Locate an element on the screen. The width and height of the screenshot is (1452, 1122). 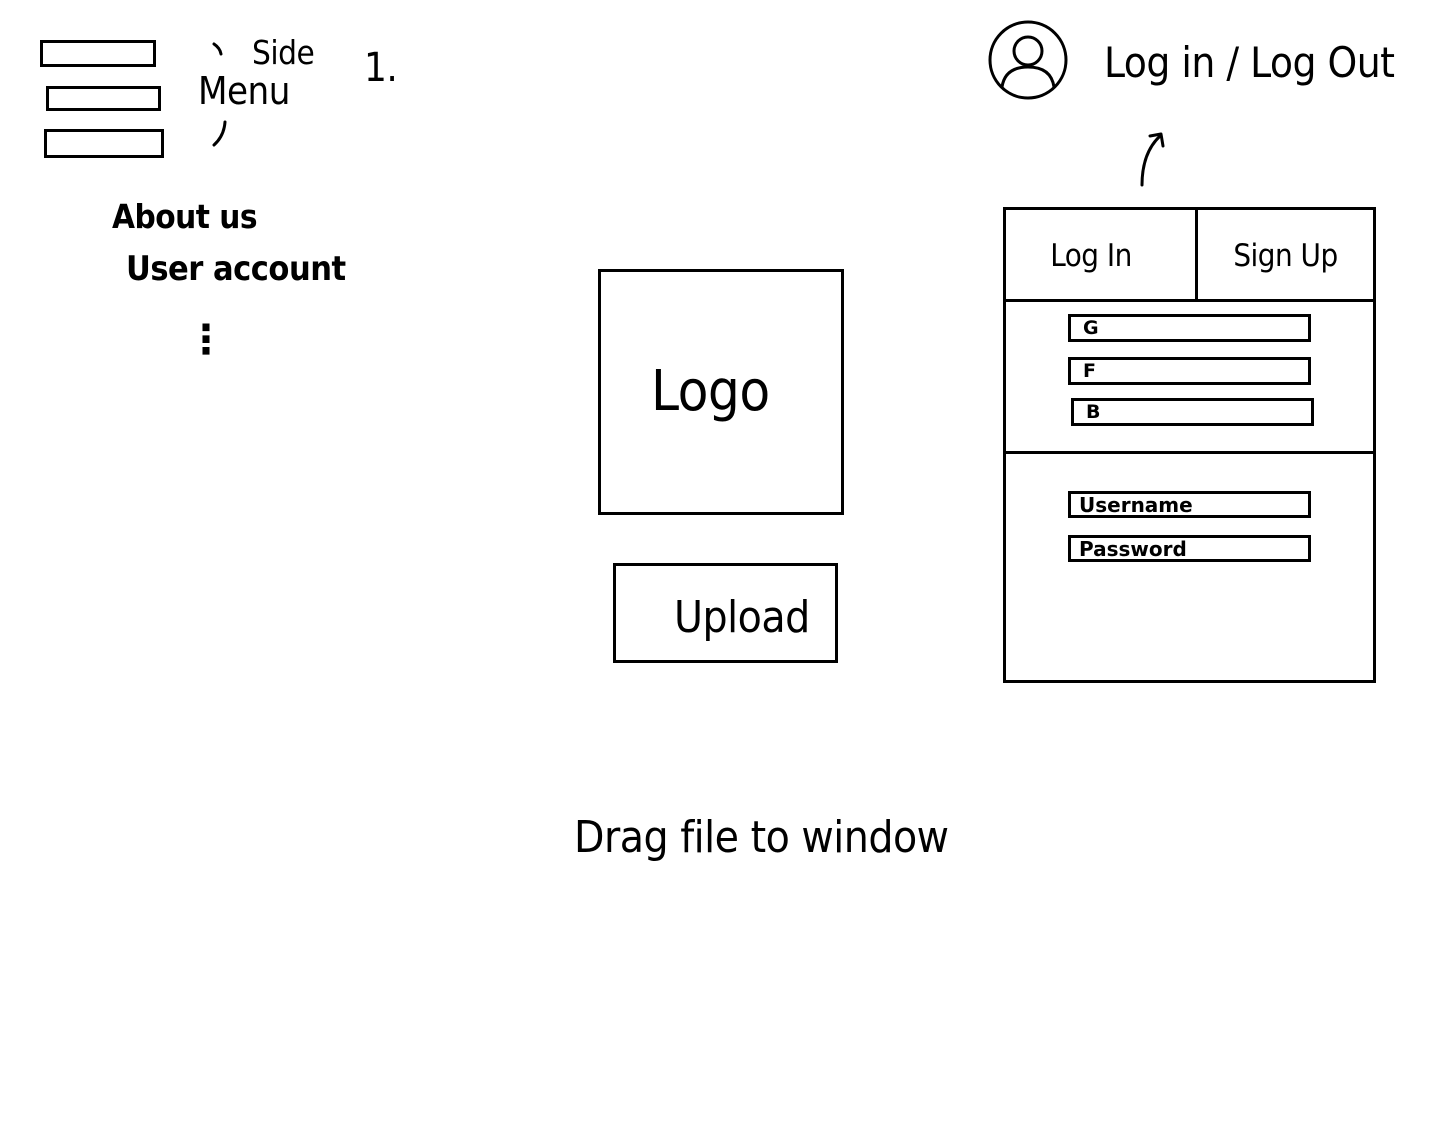
more-items-ellipsis: ⋮ is located at coordinates (206, 340).